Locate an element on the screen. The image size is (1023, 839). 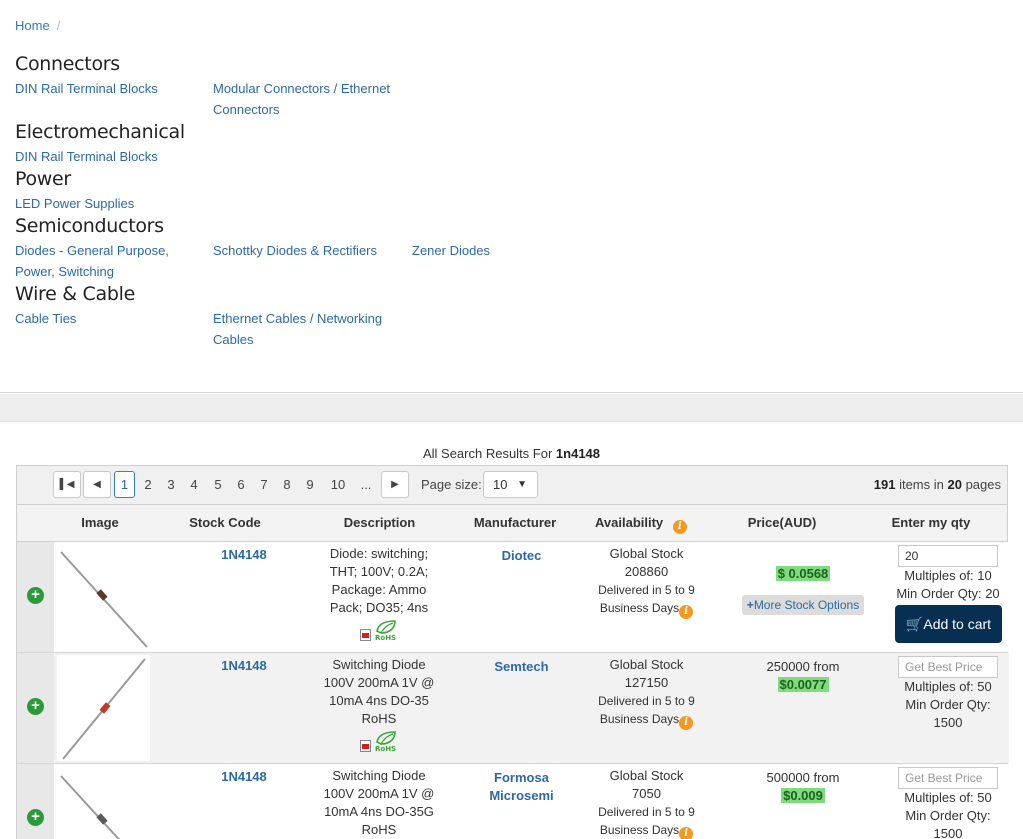
price-break-text: 250000 from is located at coordinates (803, 666).